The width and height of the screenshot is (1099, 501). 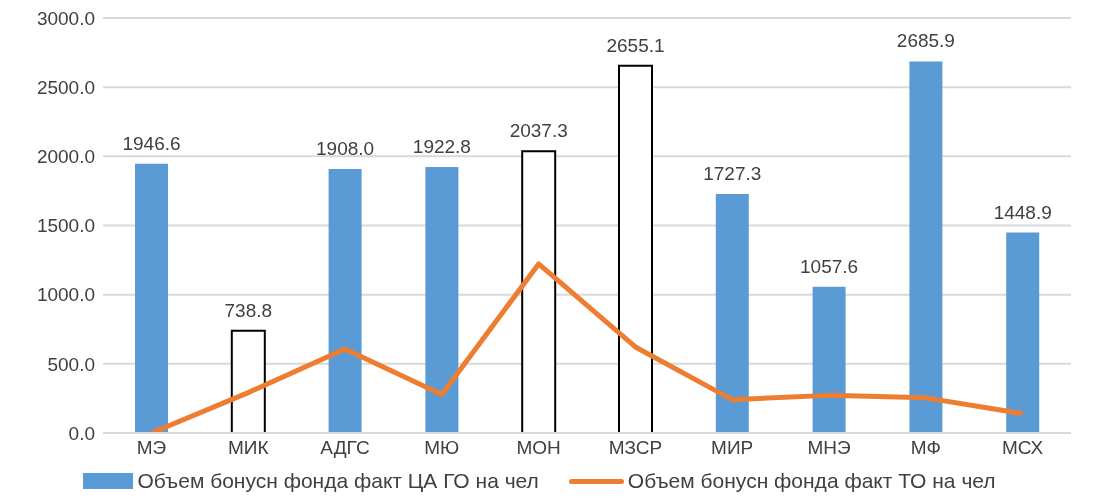 What do you see at coordinates (925, 41) in the screenshot?
I see `data-label: 2685.9` at bounding box center [925, 41].